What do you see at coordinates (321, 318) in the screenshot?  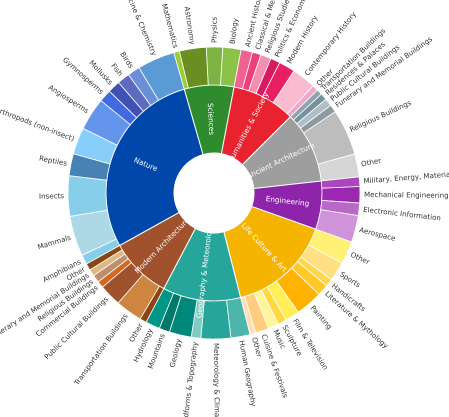 I see `subcategory-label-life-culture-and-art-4: Painting` at bounding box center [321, 318].